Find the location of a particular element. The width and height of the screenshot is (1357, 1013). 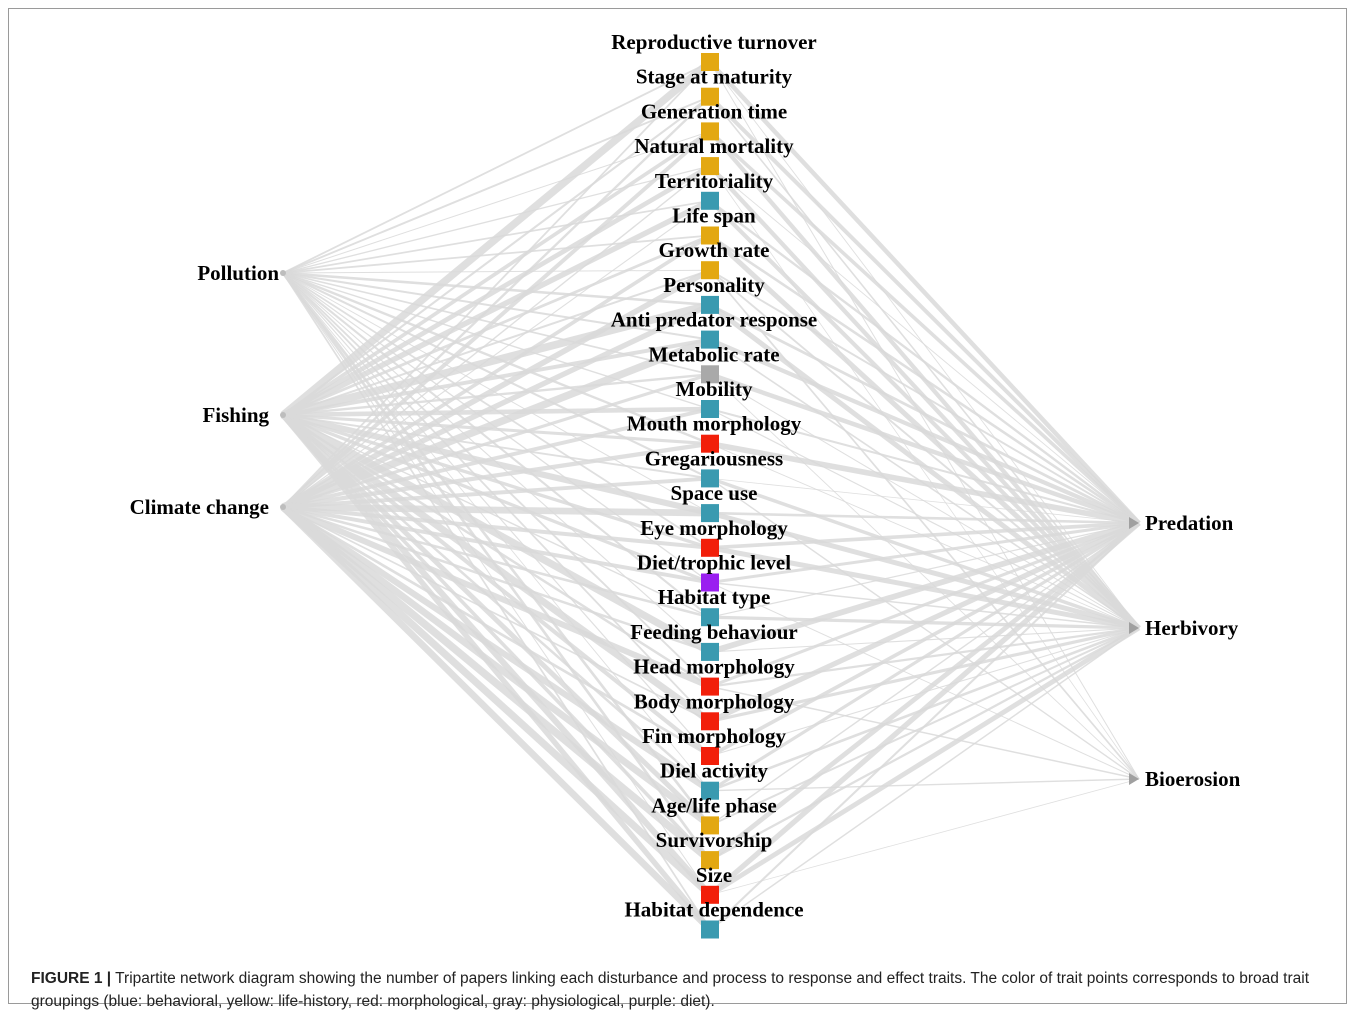

process-node-predation is located at coordinates (1134, 523).